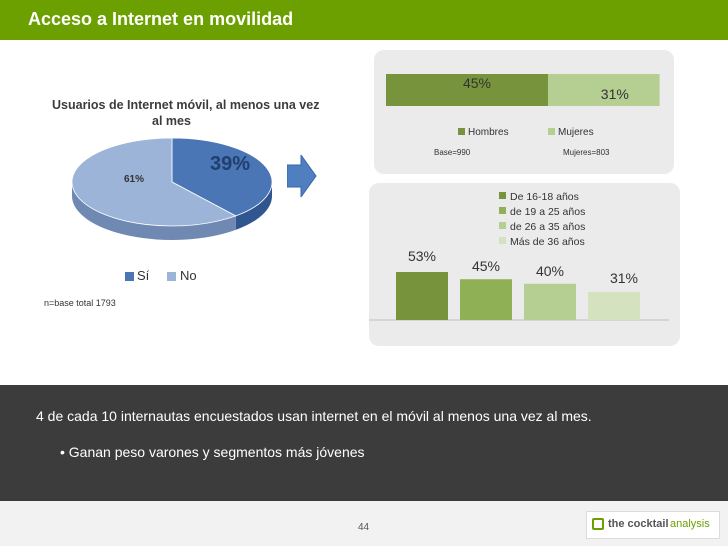  I want to click on gender-base-hombres: Base=990, so click(452, 152).